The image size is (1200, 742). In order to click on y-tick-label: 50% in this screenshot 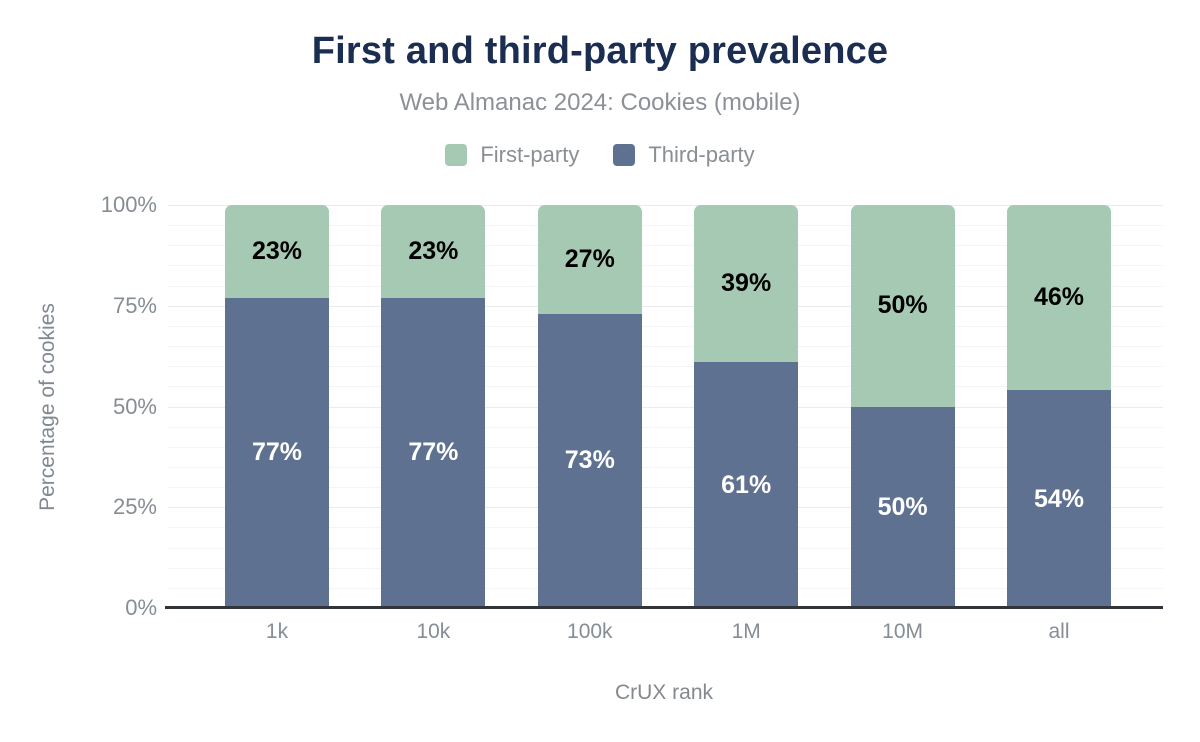, I will do `click(134, 406)`.